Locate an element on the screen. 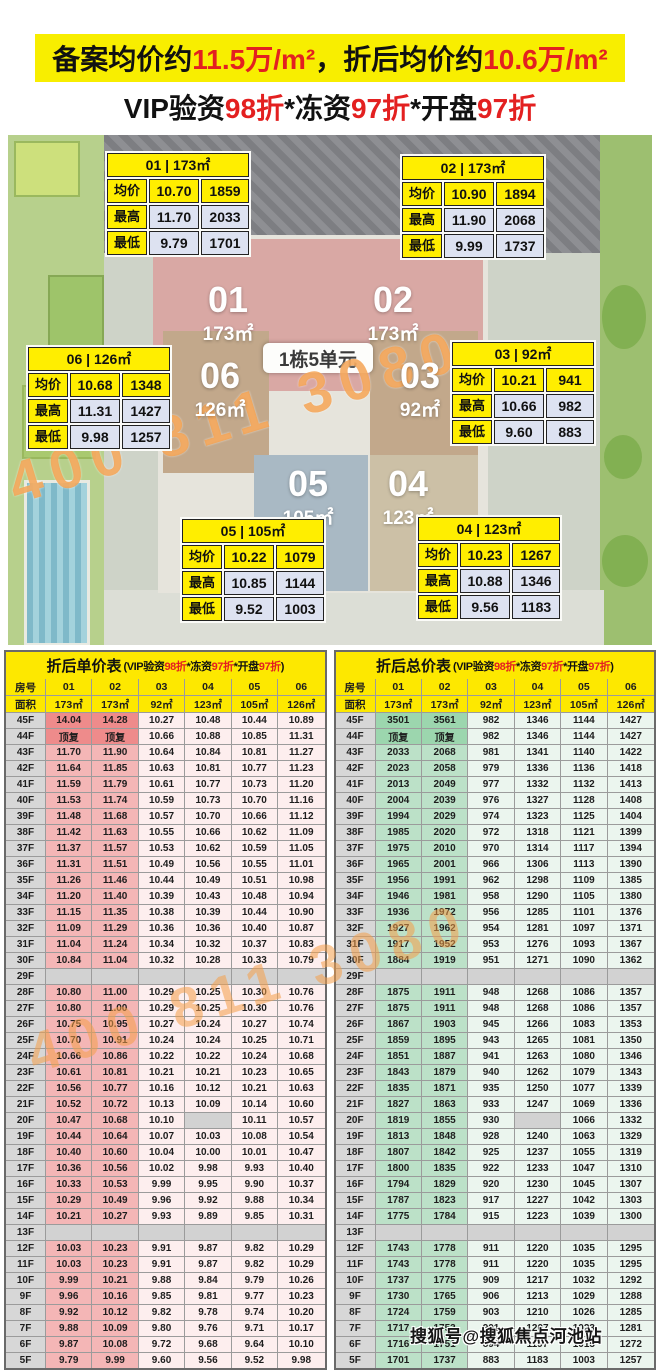 The width and height of the screenshot is (660, 1370). price-cell: 1380 is located at coordinates (630, 896).